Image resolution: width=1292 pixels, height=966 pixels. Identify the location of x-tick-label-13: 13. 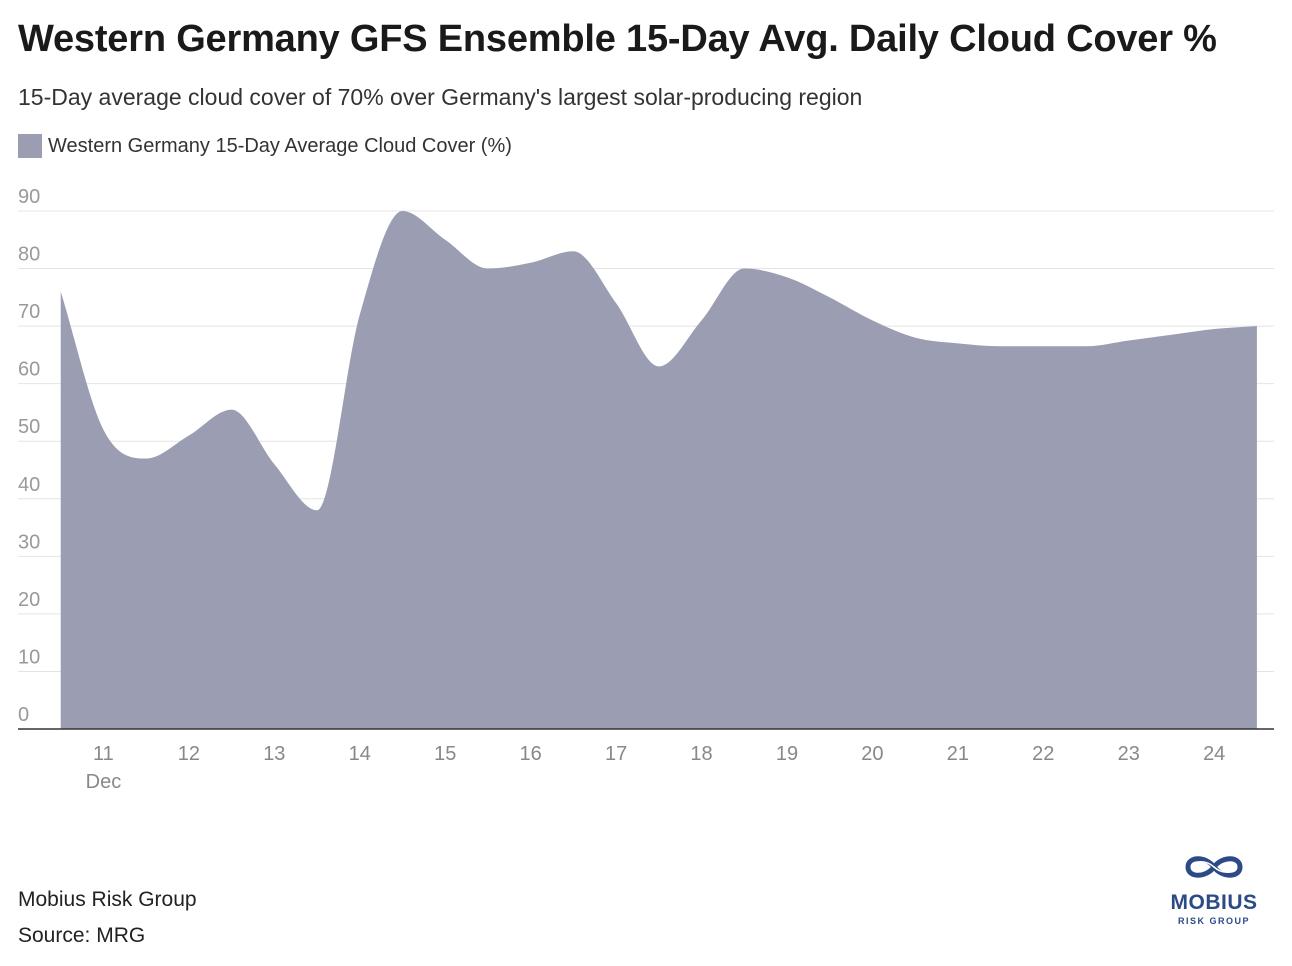
(274, 754).